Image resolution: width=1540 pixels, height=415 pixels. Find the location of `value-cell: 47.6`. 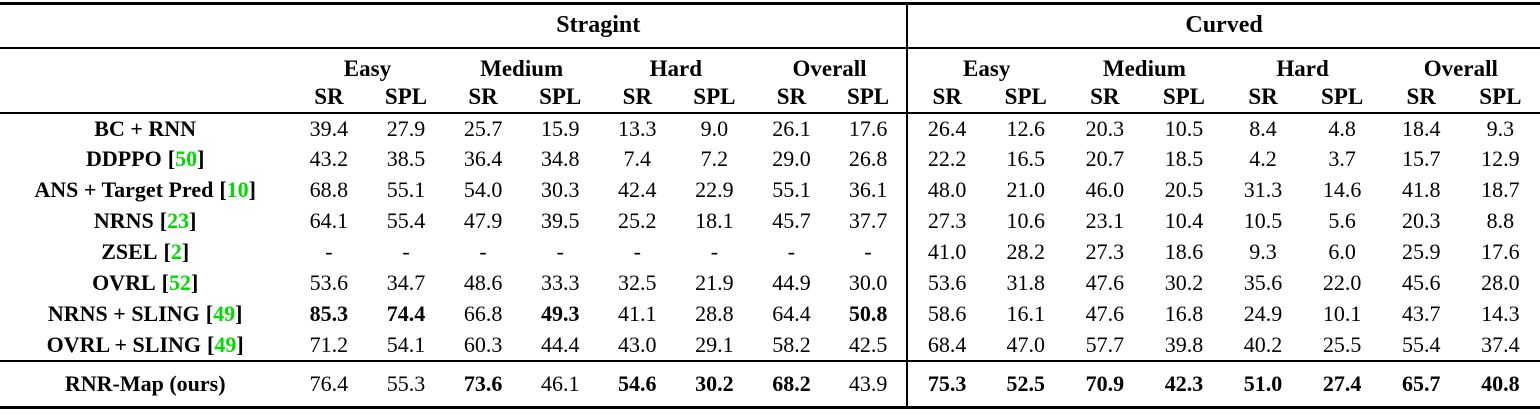

value-cell: 47.6 is located at coordinates (1105, 314).